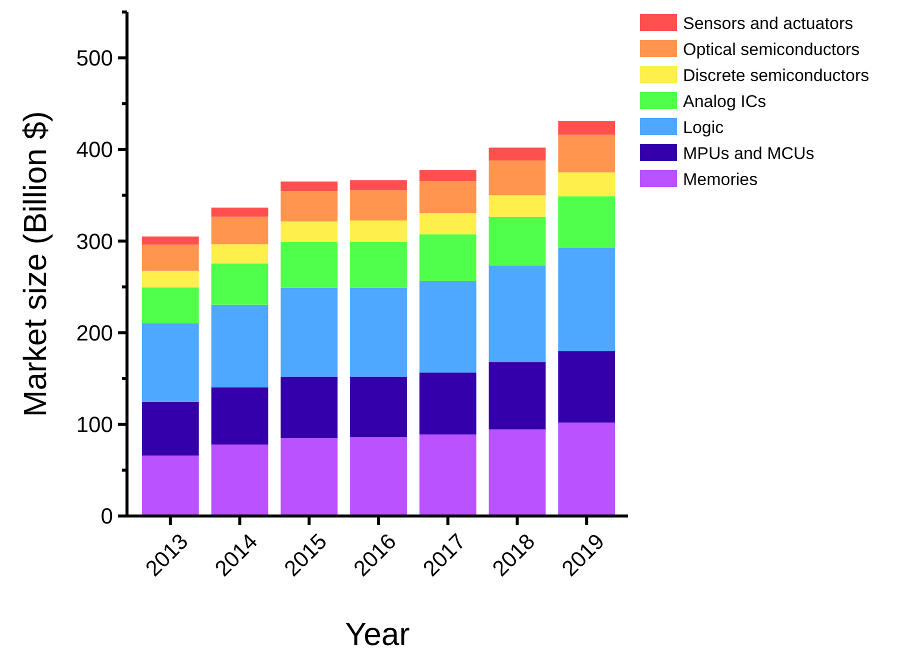 This screenshot has height=652, width=917. What do you see at coordinates (94, 241) in the screenshot?
I see `y-tick-label: 300` at bounding box center [94, 241].